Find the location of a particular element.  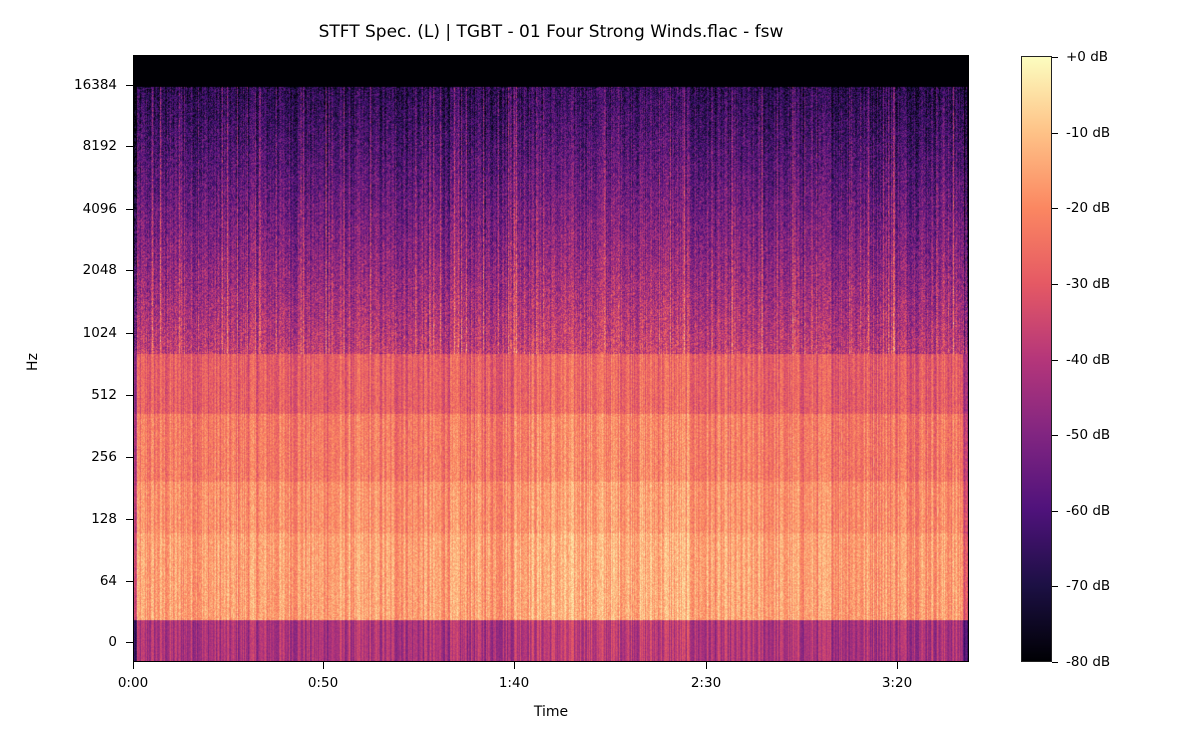

y-tick-label: 256 is located at coordinates (104, 457).